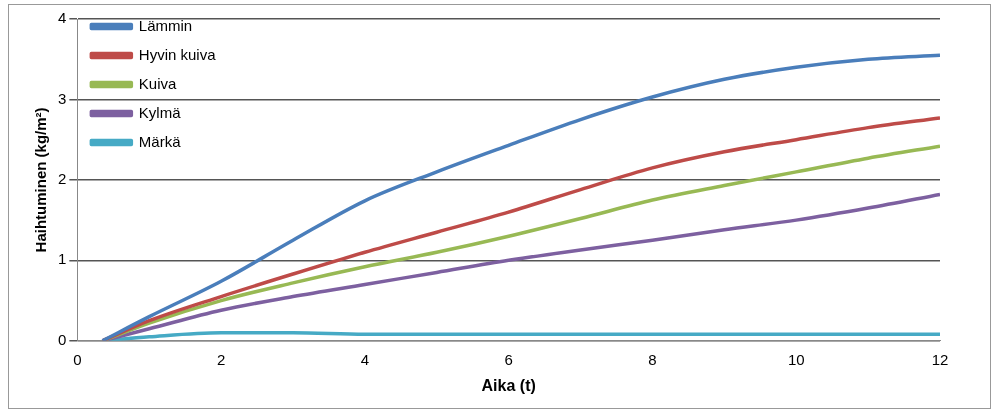 The image size is (1001, 417). What do you see at coordinates (160, 141) in the screenshot?
I see `legend-label: Märkä` at bounding box center [160, 141].